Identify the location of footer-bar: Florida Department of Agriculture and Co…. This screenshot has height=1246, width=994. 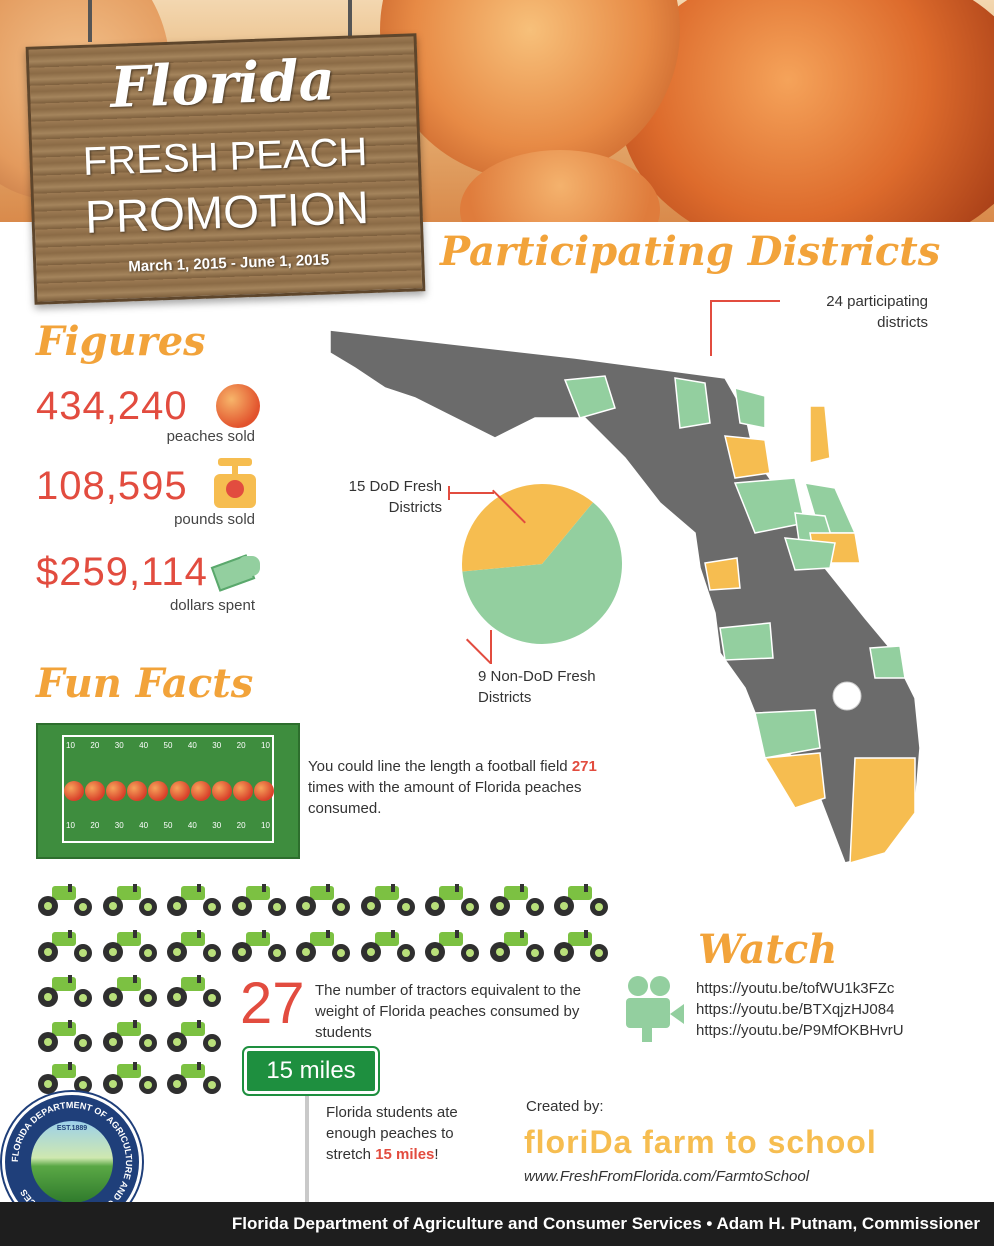
(497, 1224).